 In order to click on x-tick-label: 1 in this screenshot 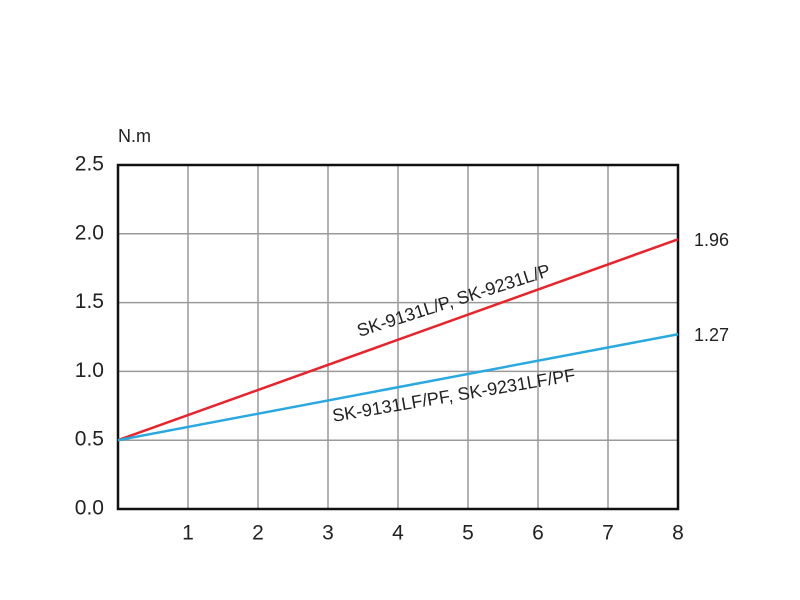, I will do `click(188, 533)`.